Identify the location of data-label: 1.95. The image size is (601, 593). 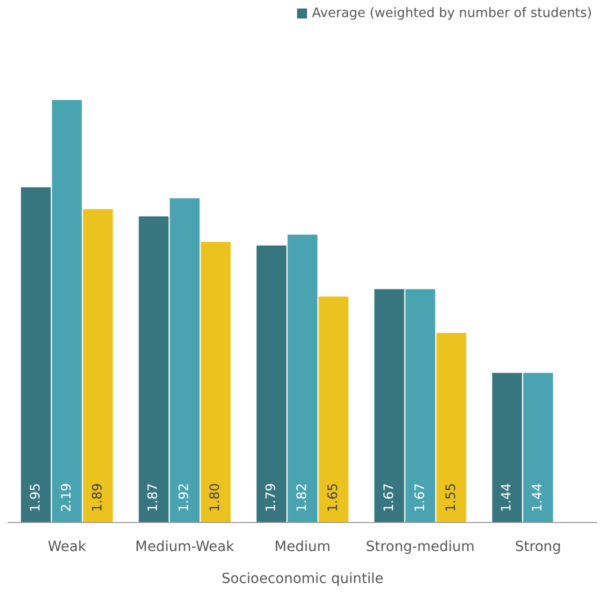
(36, 497).